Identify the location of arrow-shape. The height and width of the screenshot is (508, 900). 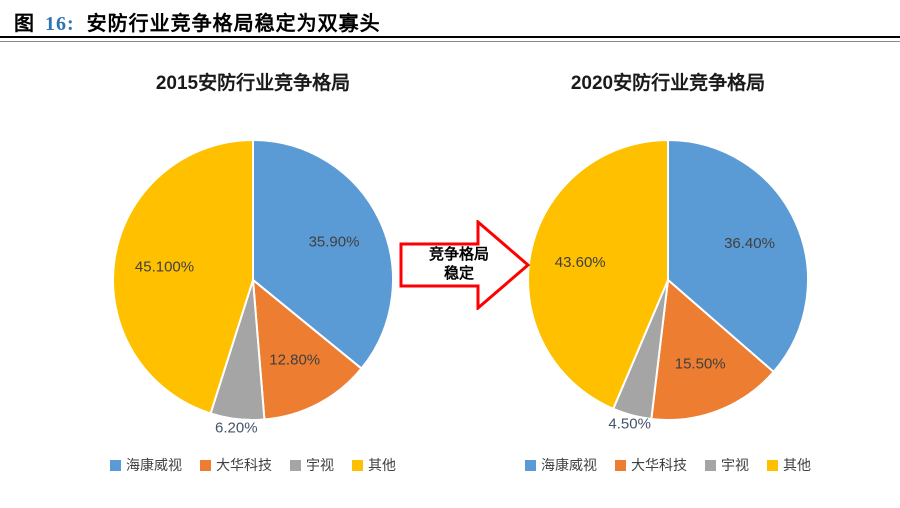
(465, 265).